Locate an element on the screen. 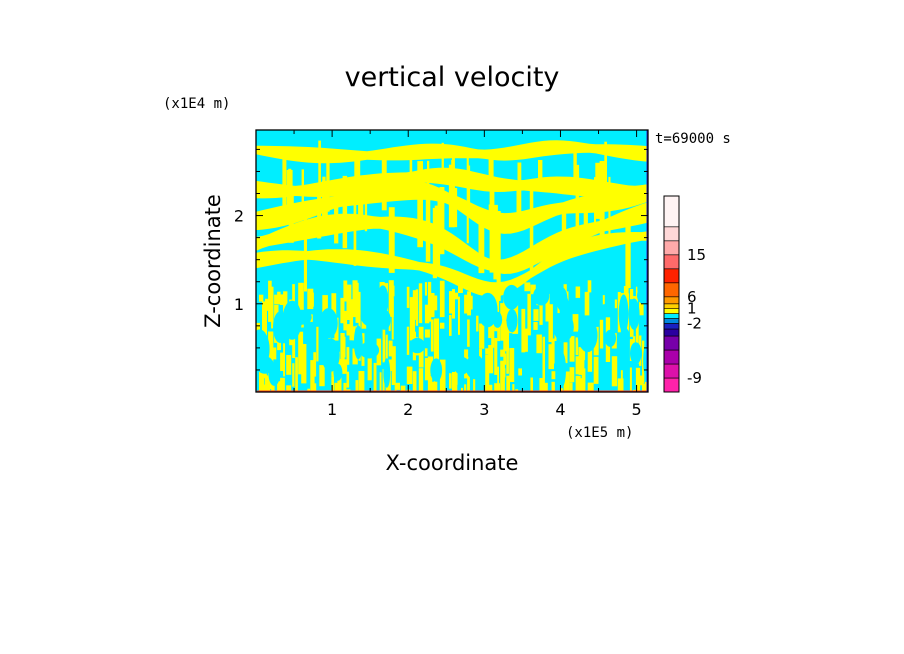 This screenshot has width=904, height=654. x-axis-label: X-coordinate is located at coordinates (452, 463).